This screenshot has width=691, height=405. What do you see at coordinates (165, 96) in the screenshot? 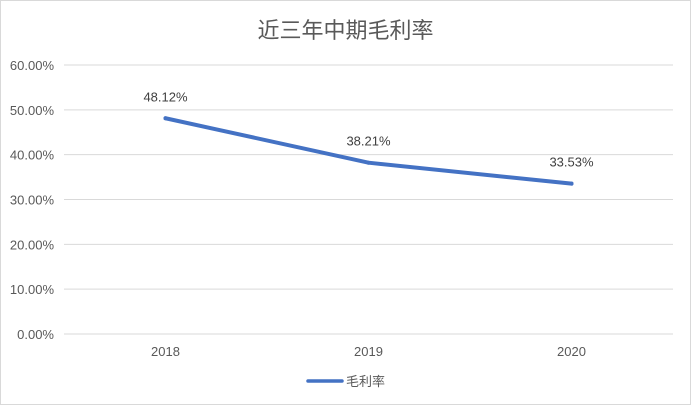
I see `data-label: 48.12%` at bounding box center [165, 96].